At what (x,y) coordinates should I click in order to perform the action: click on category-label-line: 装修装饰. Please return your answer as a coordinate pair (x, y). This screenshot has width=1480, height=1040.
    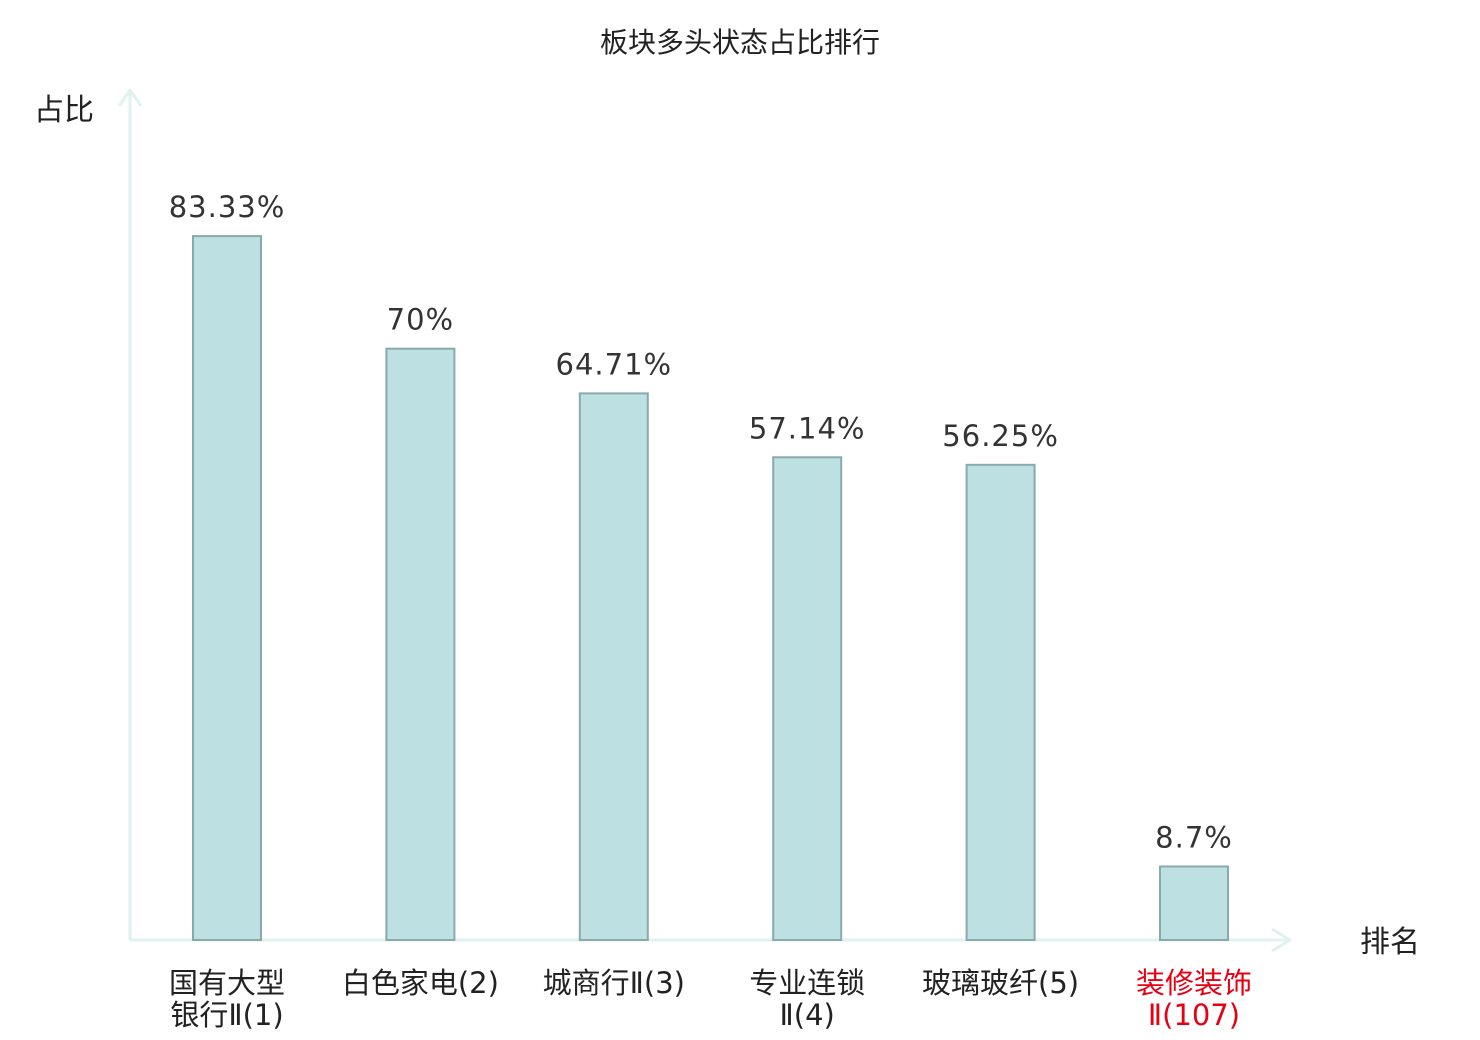
    Looking at the image, I should click on (1194, 983).